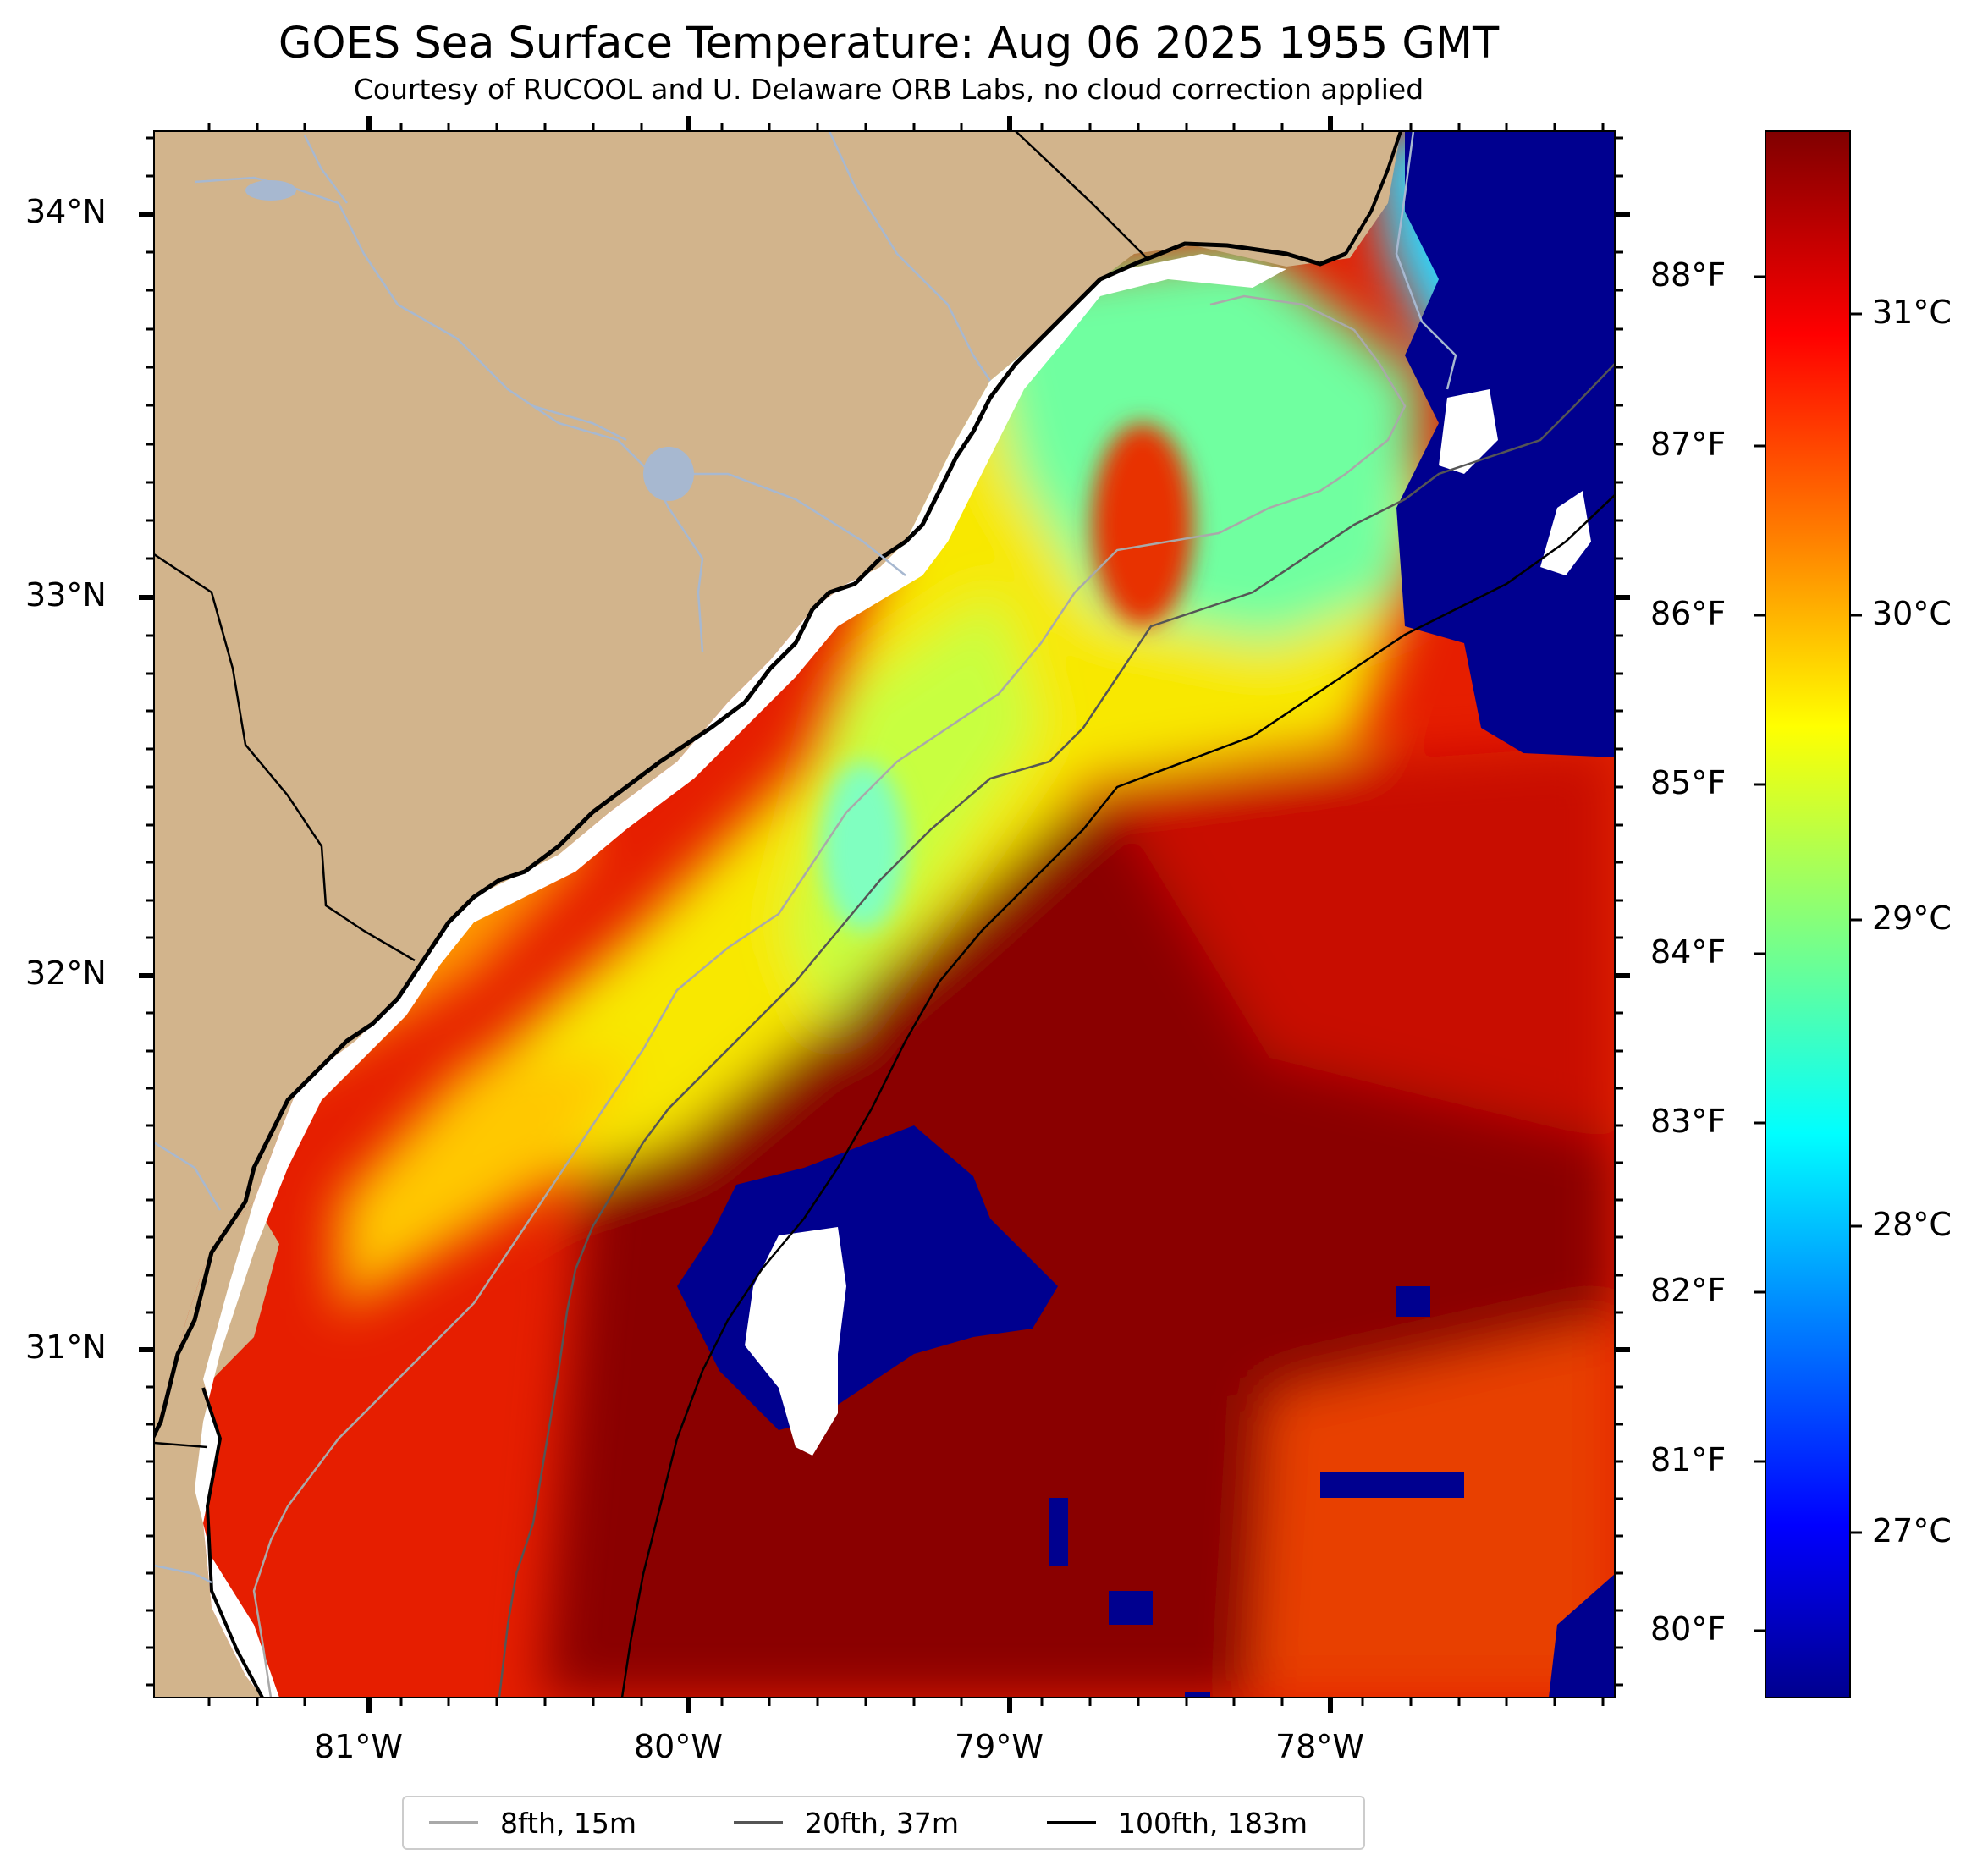  Describe the element at coordinates (1434, 1509) in the screenshot. I see `warm-water-southeast` at that location.